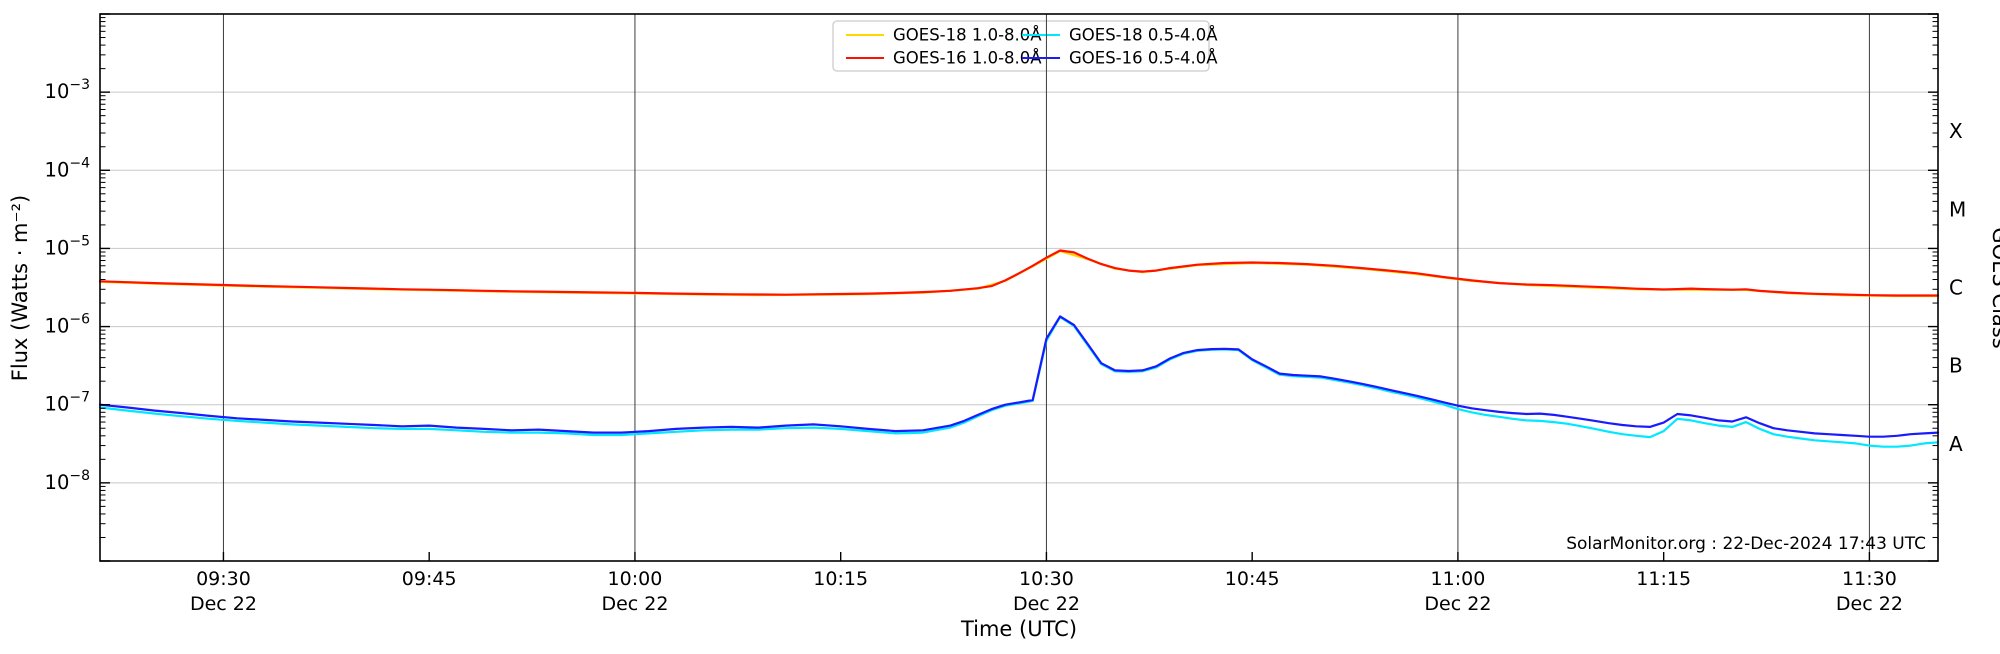  I want to click on y-tick-label: 10⁻⁷, so click(67, 403).